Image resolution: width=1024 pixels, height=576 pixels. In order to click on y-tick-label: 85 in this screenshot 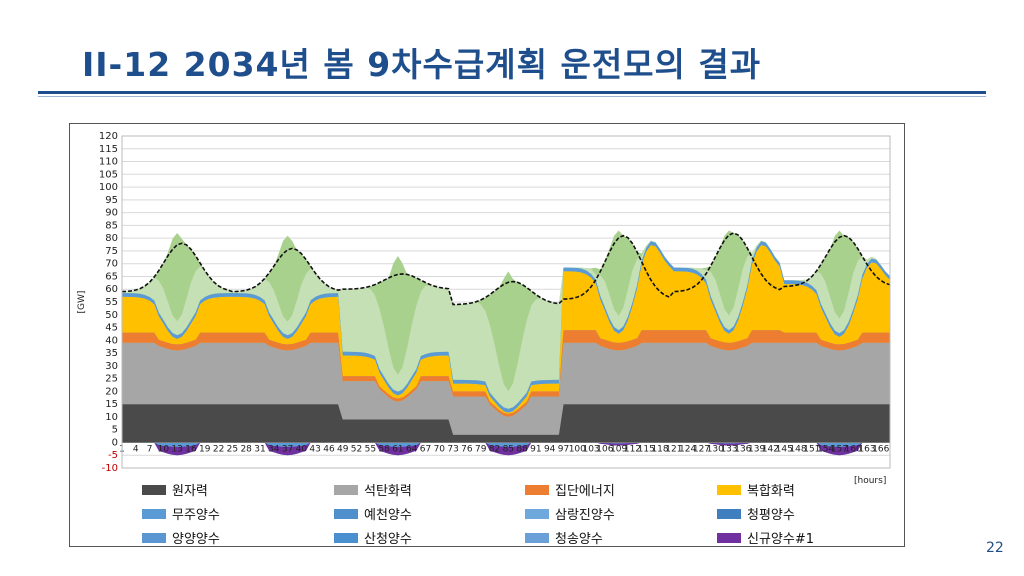, I will do `click(111, 225)`.